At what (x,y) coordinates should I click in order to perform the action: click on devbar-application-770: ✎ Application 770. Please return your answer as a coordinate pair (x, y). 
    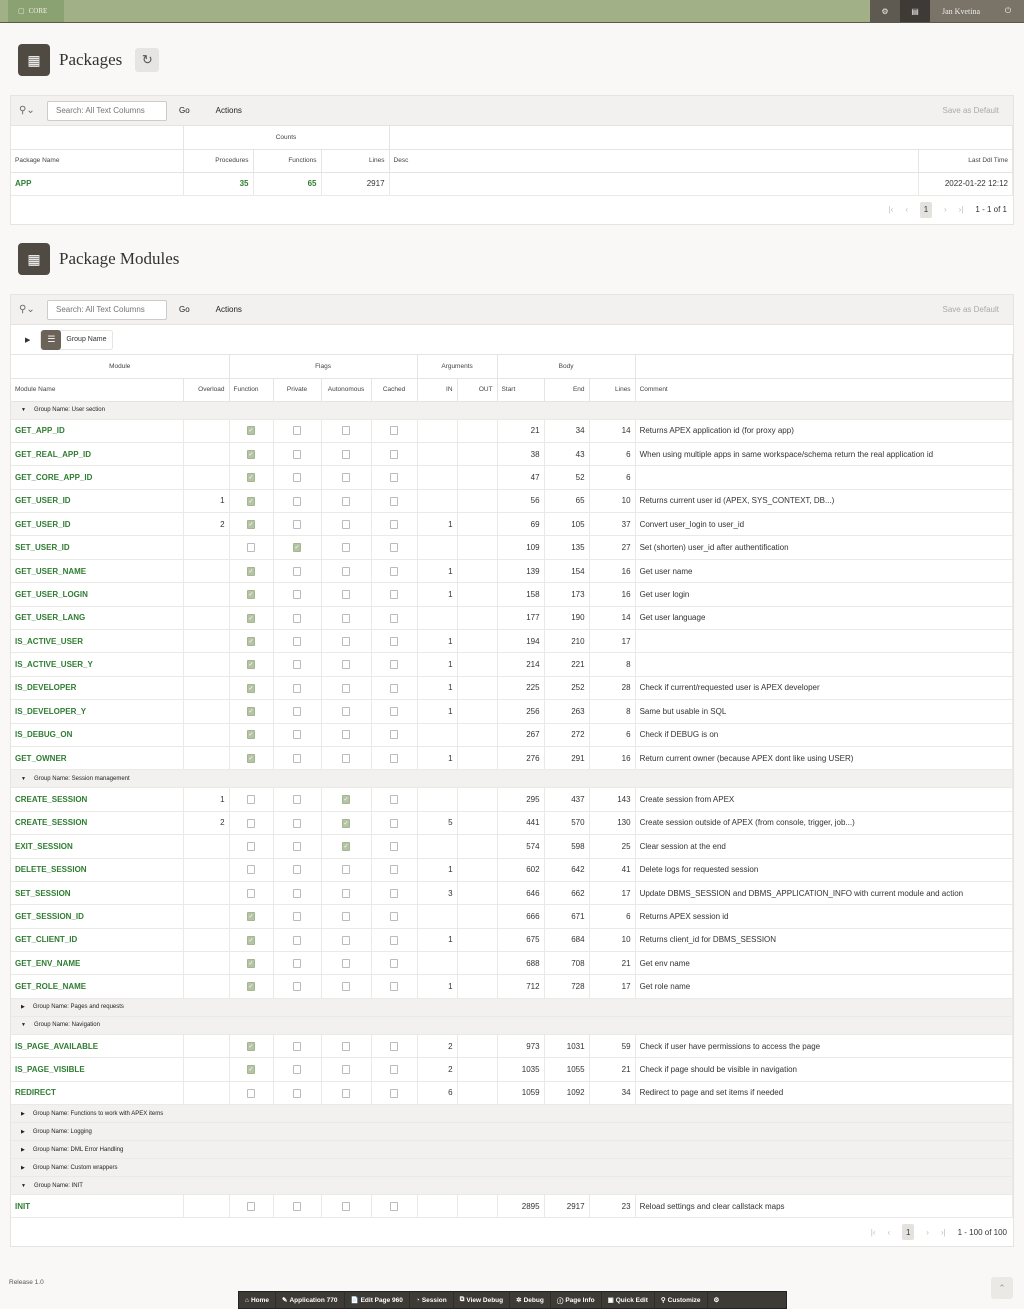
    Looking at the image, I should click on (310, 1300).